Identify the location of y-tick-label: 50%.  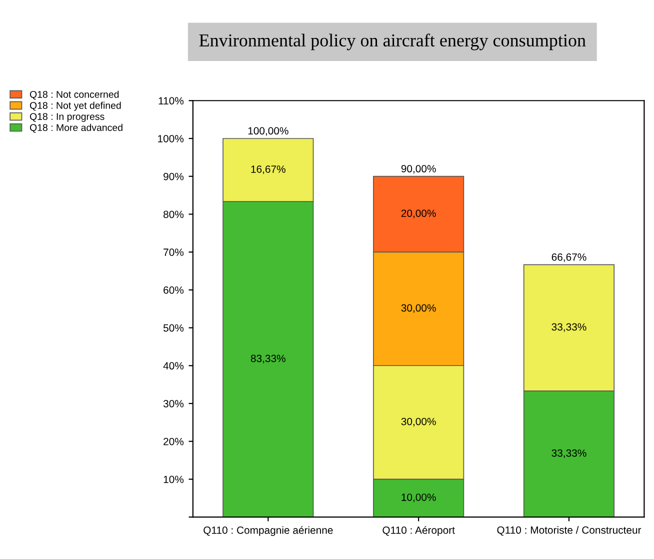
(173, 328).